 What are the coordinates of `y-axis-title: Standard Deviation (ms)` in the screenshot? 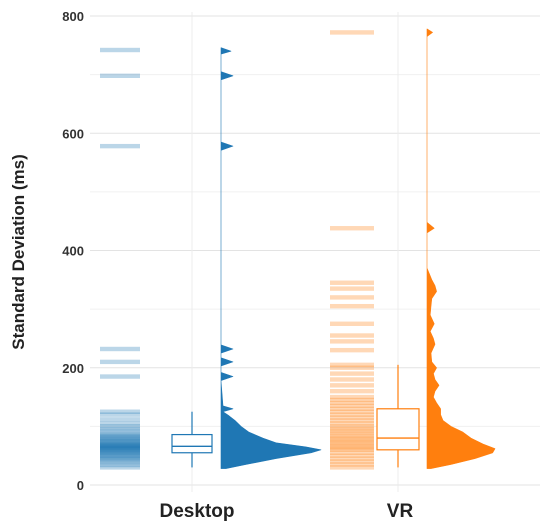 It's located at (18, 252).